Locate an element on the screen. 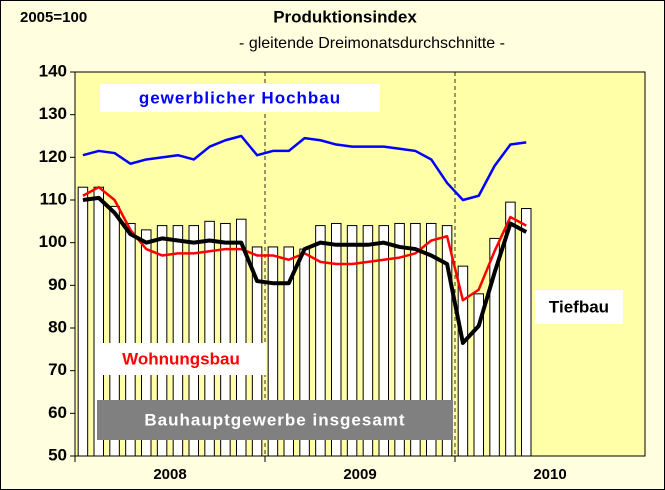  x-tick-label: 2008 is located at coordinates (169, 474).